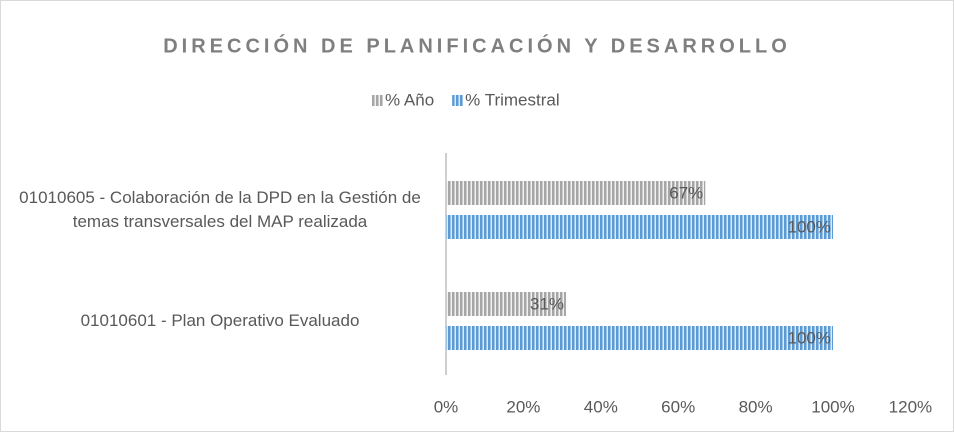 This screenshot has height=432, width=954. What do you see at coordinates (678, 406) in the screenshot?
I see `x-tick-label: 60%` at bounding box center [678, 406].